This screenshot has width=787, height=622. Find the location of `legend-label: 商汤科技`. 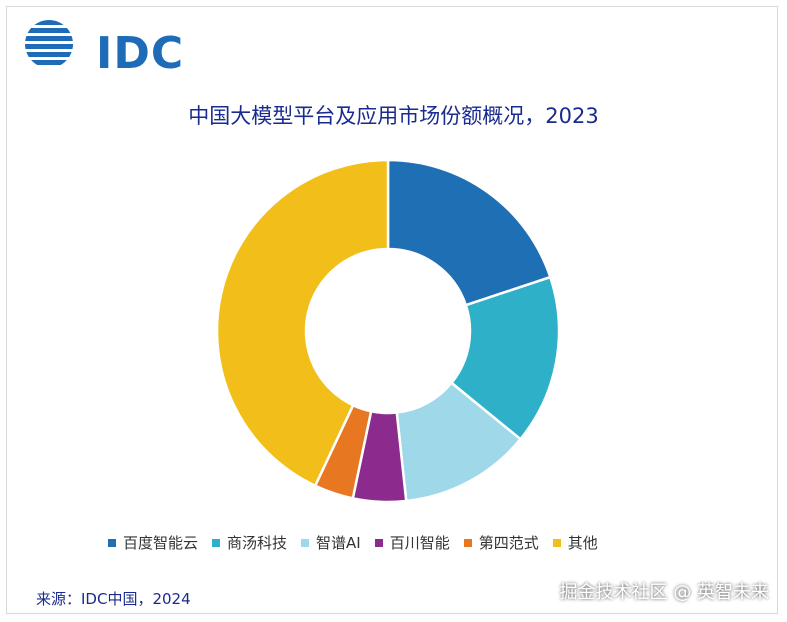

legend-label: 商汤科技 is located at coordinates (257, 543).